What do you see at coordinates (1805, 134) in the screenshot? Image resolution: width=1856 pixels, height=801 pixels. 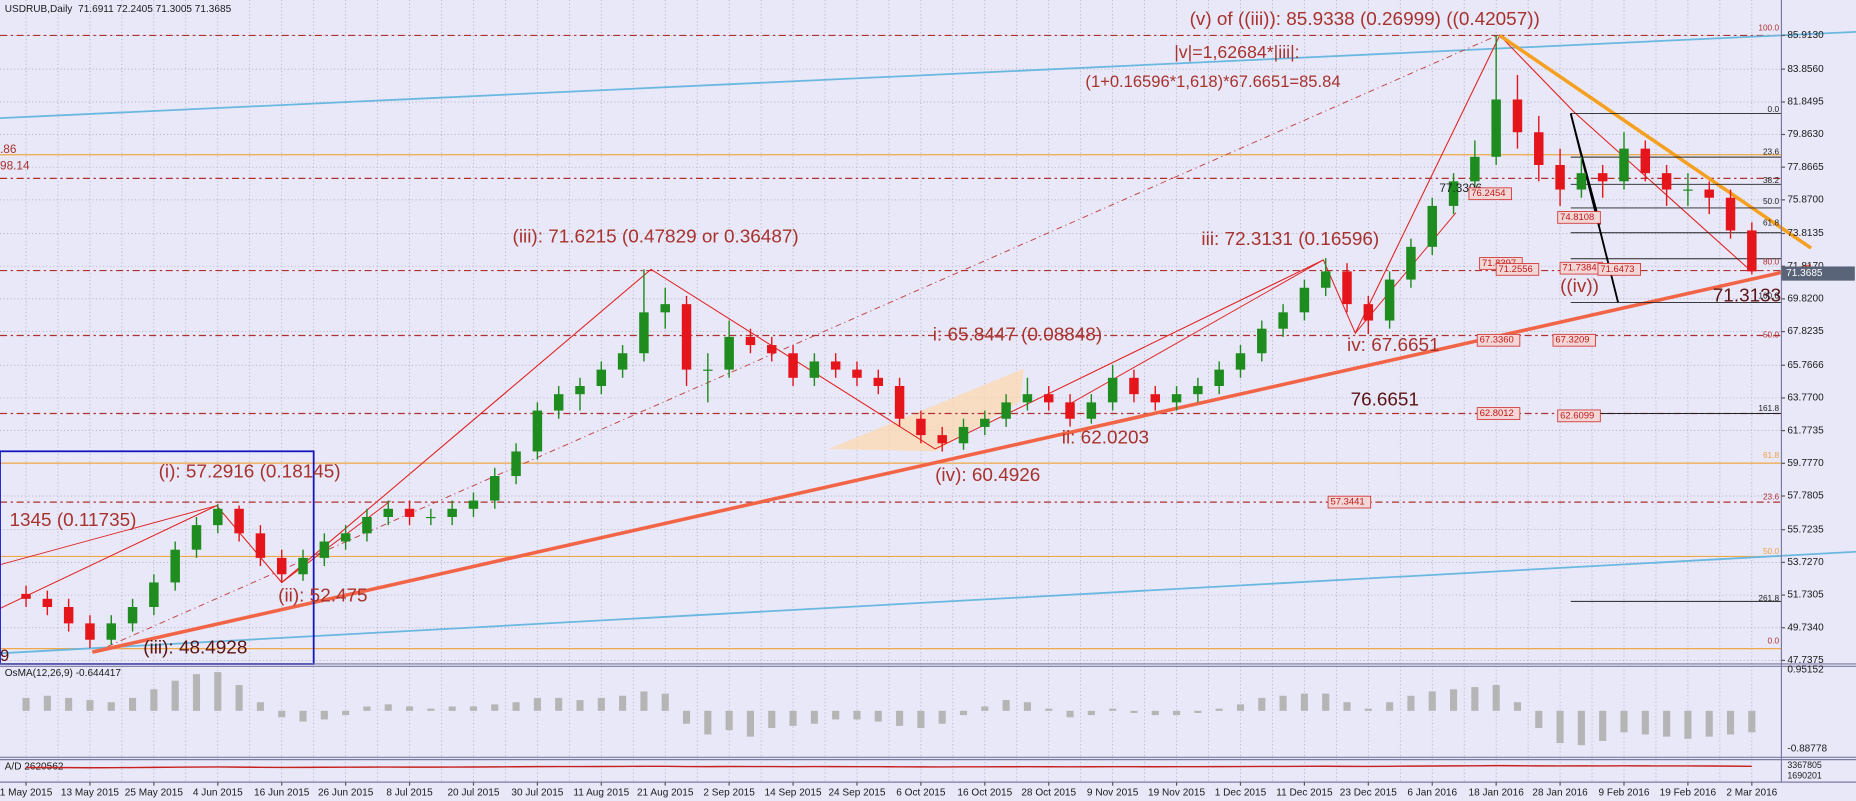 I see `y-tick-label: 79.8630` at bounding box center [1805, 134].